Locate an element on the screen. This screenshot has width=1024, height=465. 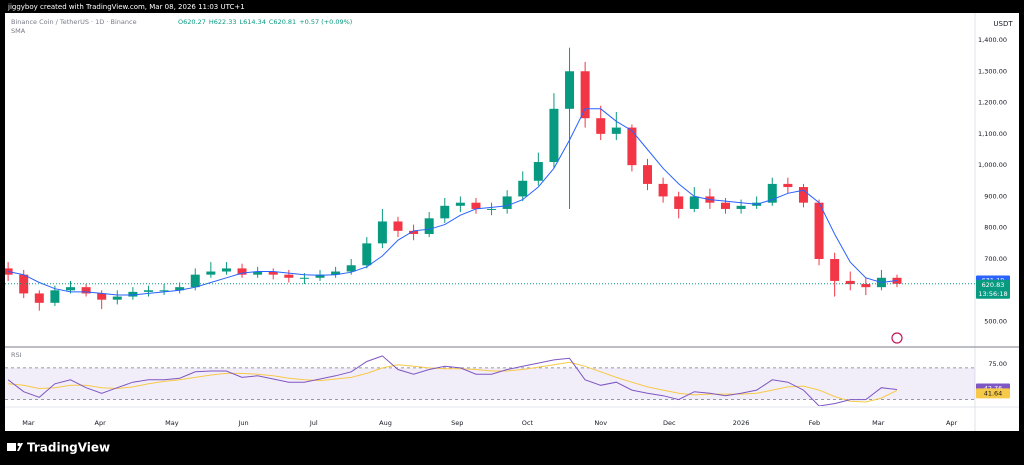
event-icon is located at coordinates (897, 338).